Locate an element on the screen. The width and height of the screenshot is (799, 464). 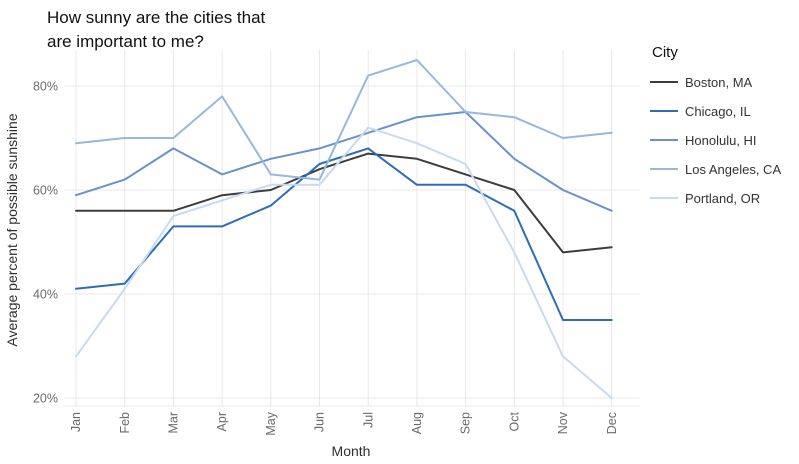
y-axis-title: Average percent of possible sunshine is located at coordinates (12, 230).